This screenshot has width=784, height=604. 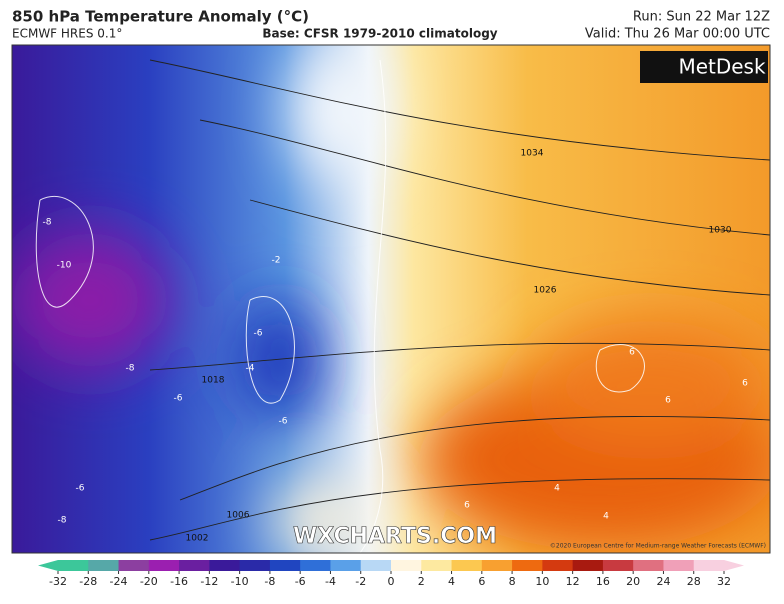 What do you see at coordinates (603, 581) in the screenshot?
I see `colorbar-tick-label: 16` at bounding box center [603, 581].